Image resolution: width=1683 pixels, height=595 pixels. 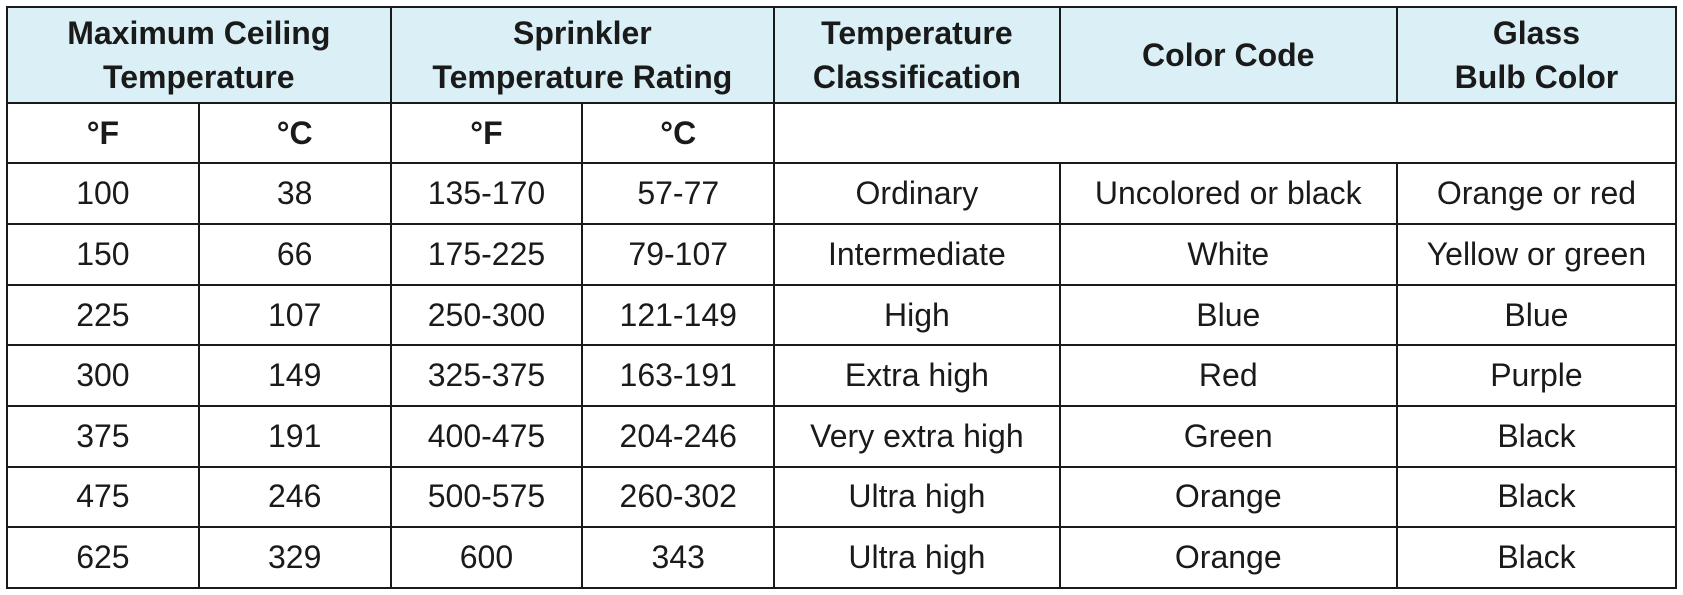 What do you see at coordinates (103, 436) in the screenshot?
I see `cell-ceiling-f: 375` at bounding box center [103, 436].